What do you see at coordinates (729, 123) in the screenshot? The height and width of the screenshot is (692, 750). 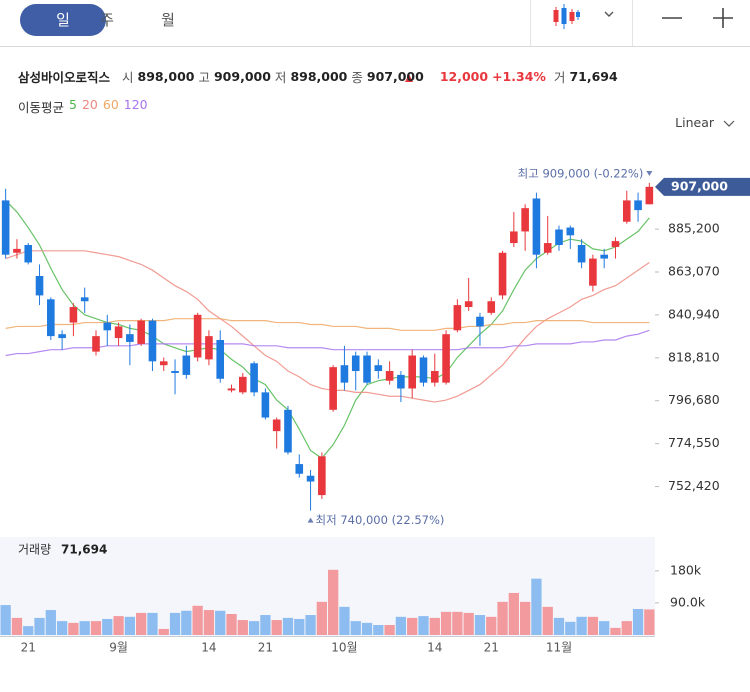 I see `scale-dropdown-icon` at bounding box center [729, 123].